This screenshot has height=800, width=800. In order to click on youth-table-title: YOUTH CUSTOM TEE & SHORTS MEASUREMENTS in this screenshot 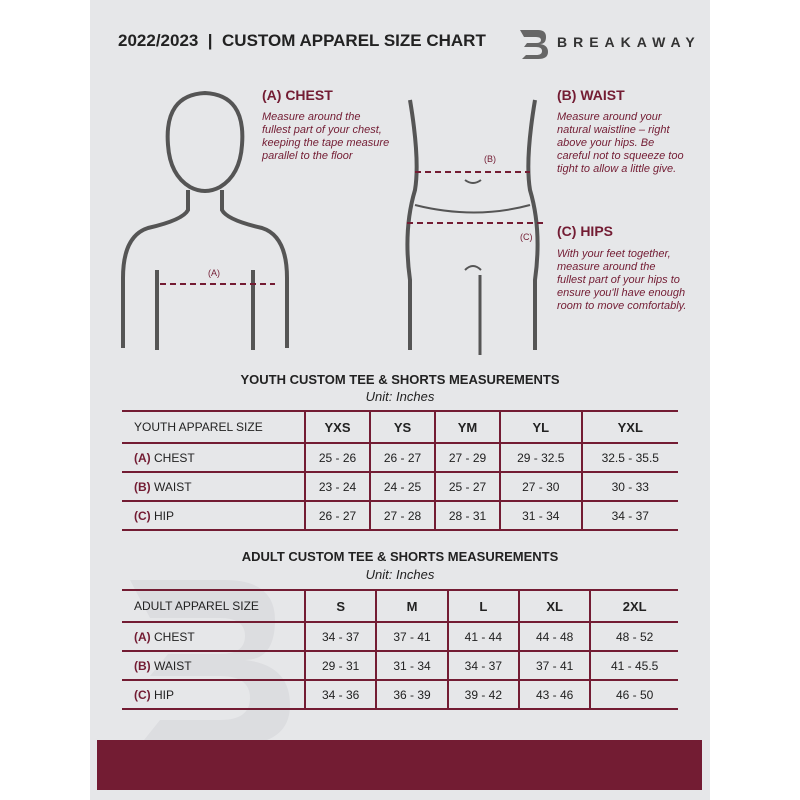, I will do `click(400, 379)`.